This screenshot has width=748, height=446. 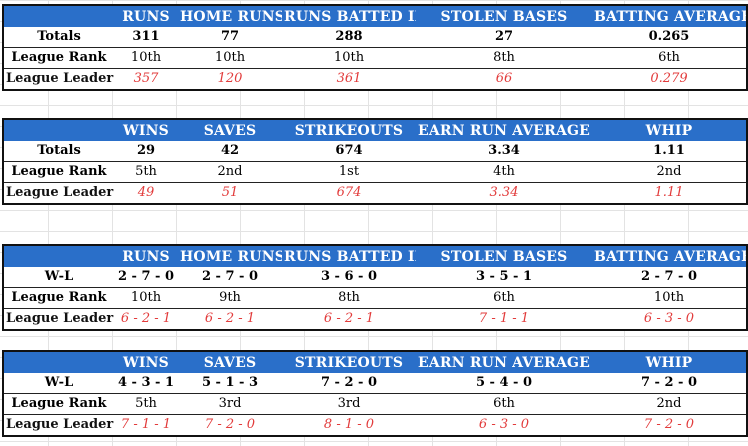 I want to click on league-rank-row: League Rank 10th 9th 8th 6th 10th, so click(x=375, y=298).